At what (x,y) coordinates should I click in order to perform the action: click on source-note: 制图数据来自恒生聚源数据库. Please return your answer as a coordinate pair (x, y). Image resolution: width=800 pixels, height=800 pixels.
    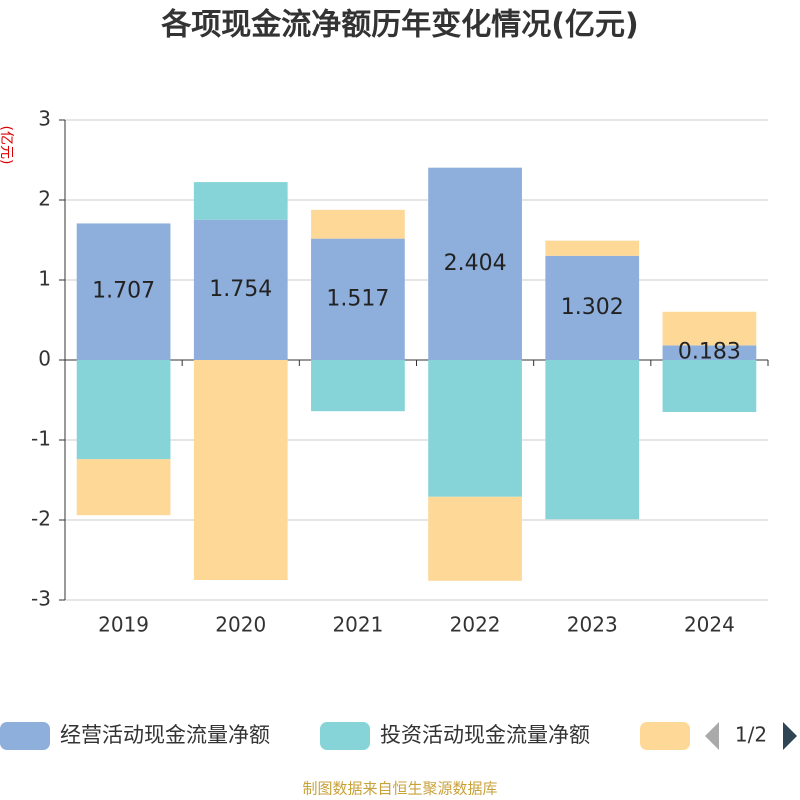
    Looking at the image, I should click on (399, 789).